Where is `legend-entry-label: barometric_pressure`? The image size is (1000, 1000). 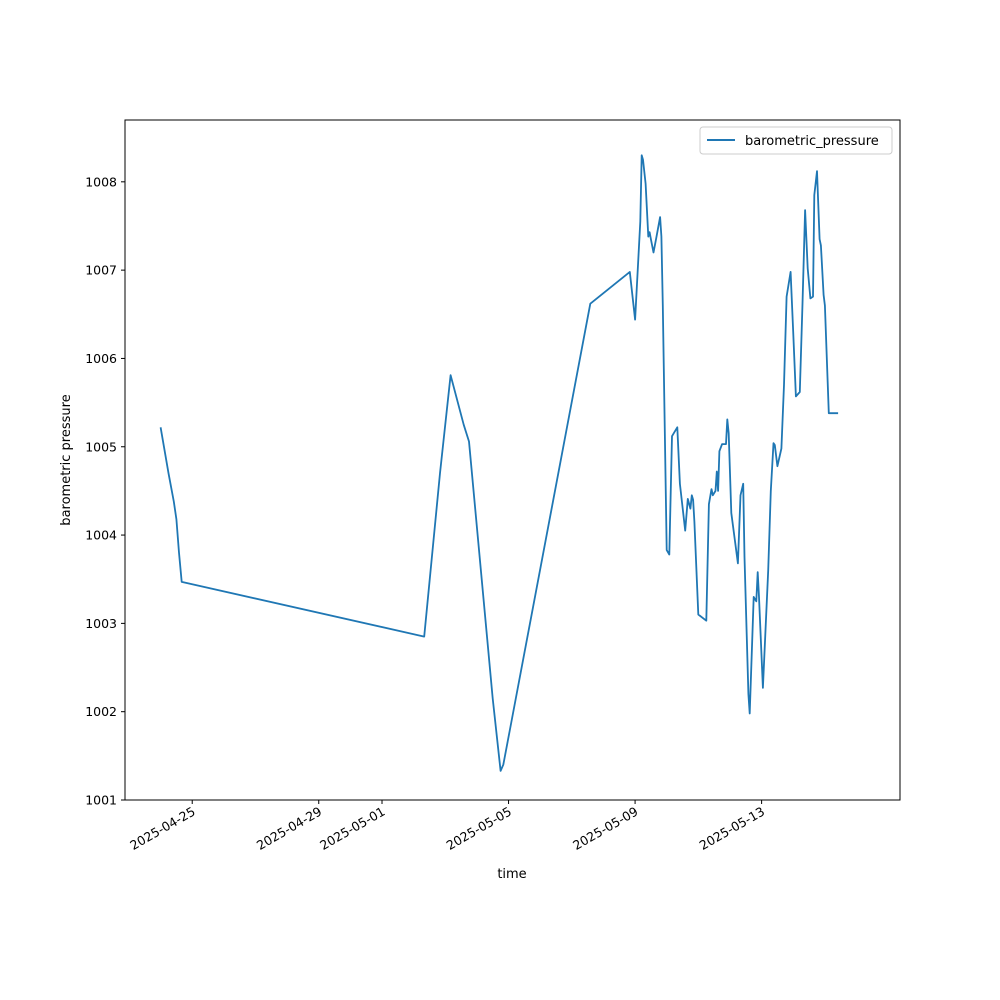 legend-entry-label: barometric_pressure is located at coordinates (812, 141).